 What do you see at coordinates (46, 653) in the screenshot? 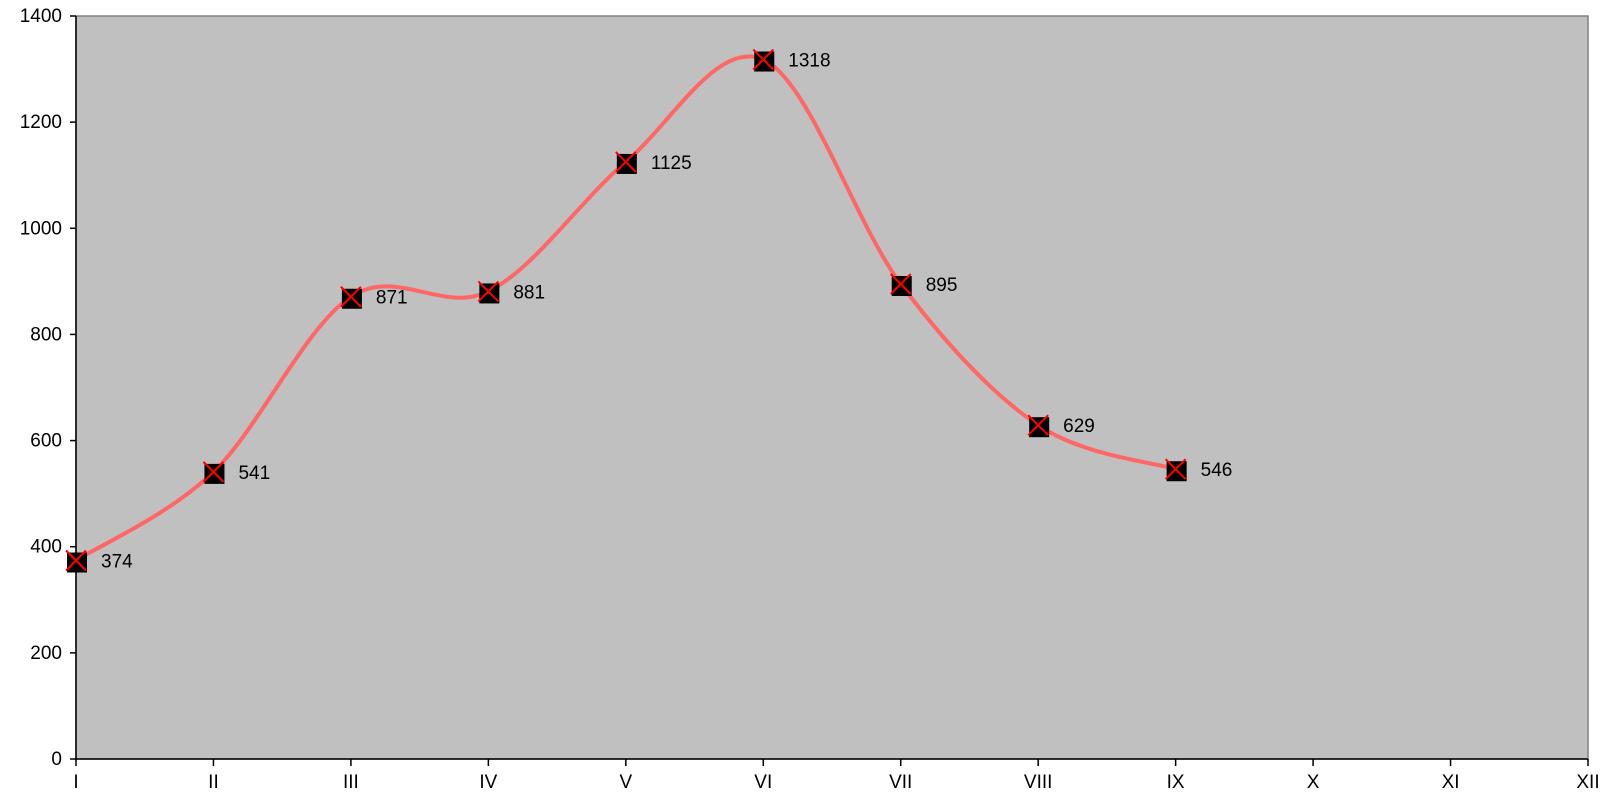
I see `y-tick-label: 200` at bounding box center [46, 653].